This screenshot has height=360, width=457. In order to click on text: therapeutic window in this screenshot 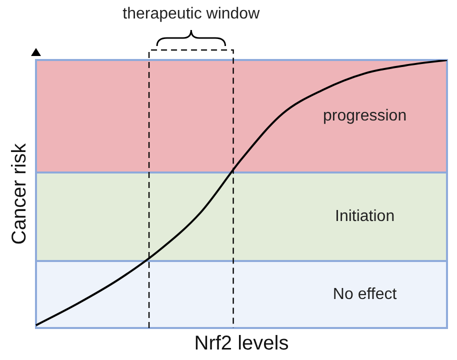, I will do `click(191, 13)`.